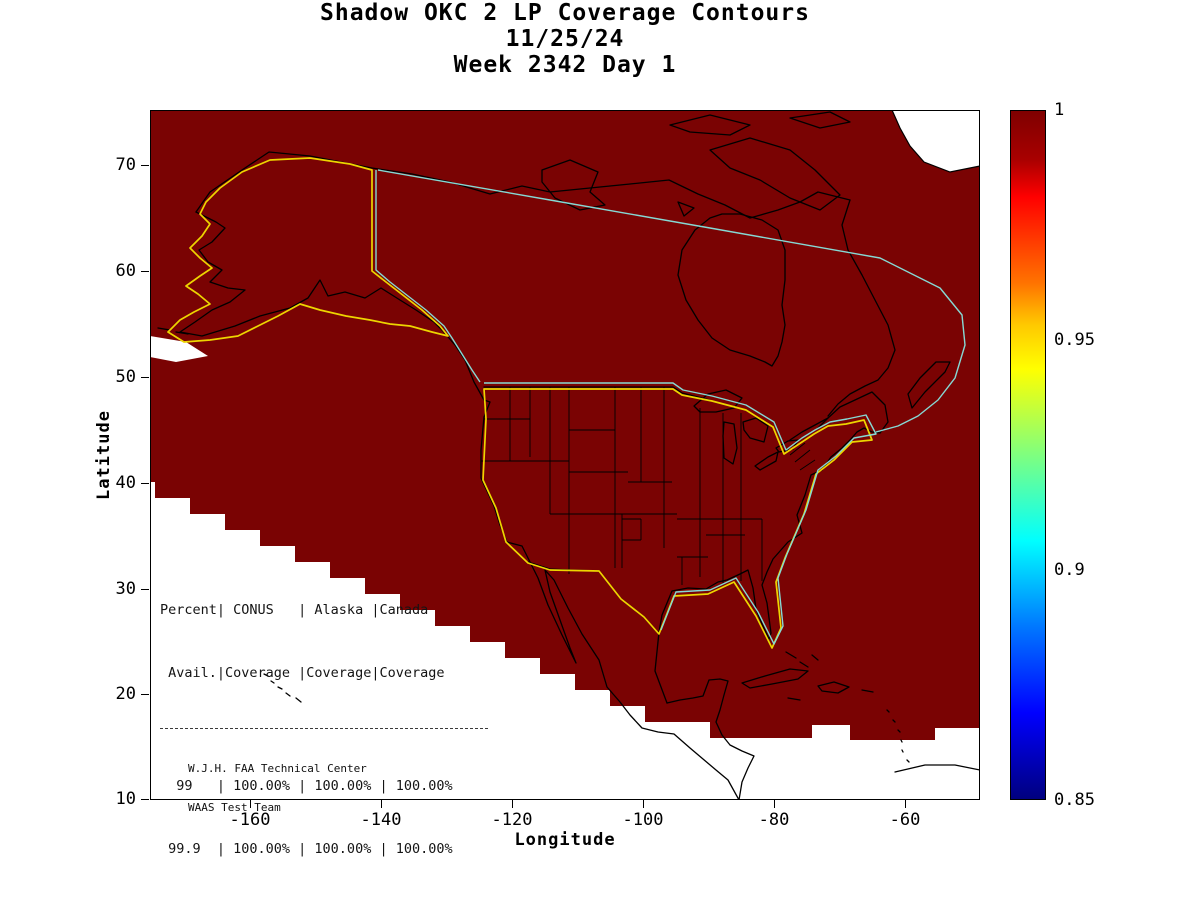  What do you see at coordinates (1028, 455) in the screenshot?
I see `colorbar` at bounding box center [1028, 455].